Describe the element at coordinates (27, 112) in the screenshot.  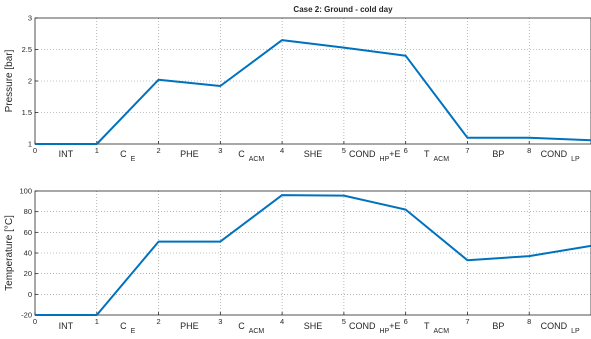
I see `pressure-y-tick-label: 1.5` at that location.